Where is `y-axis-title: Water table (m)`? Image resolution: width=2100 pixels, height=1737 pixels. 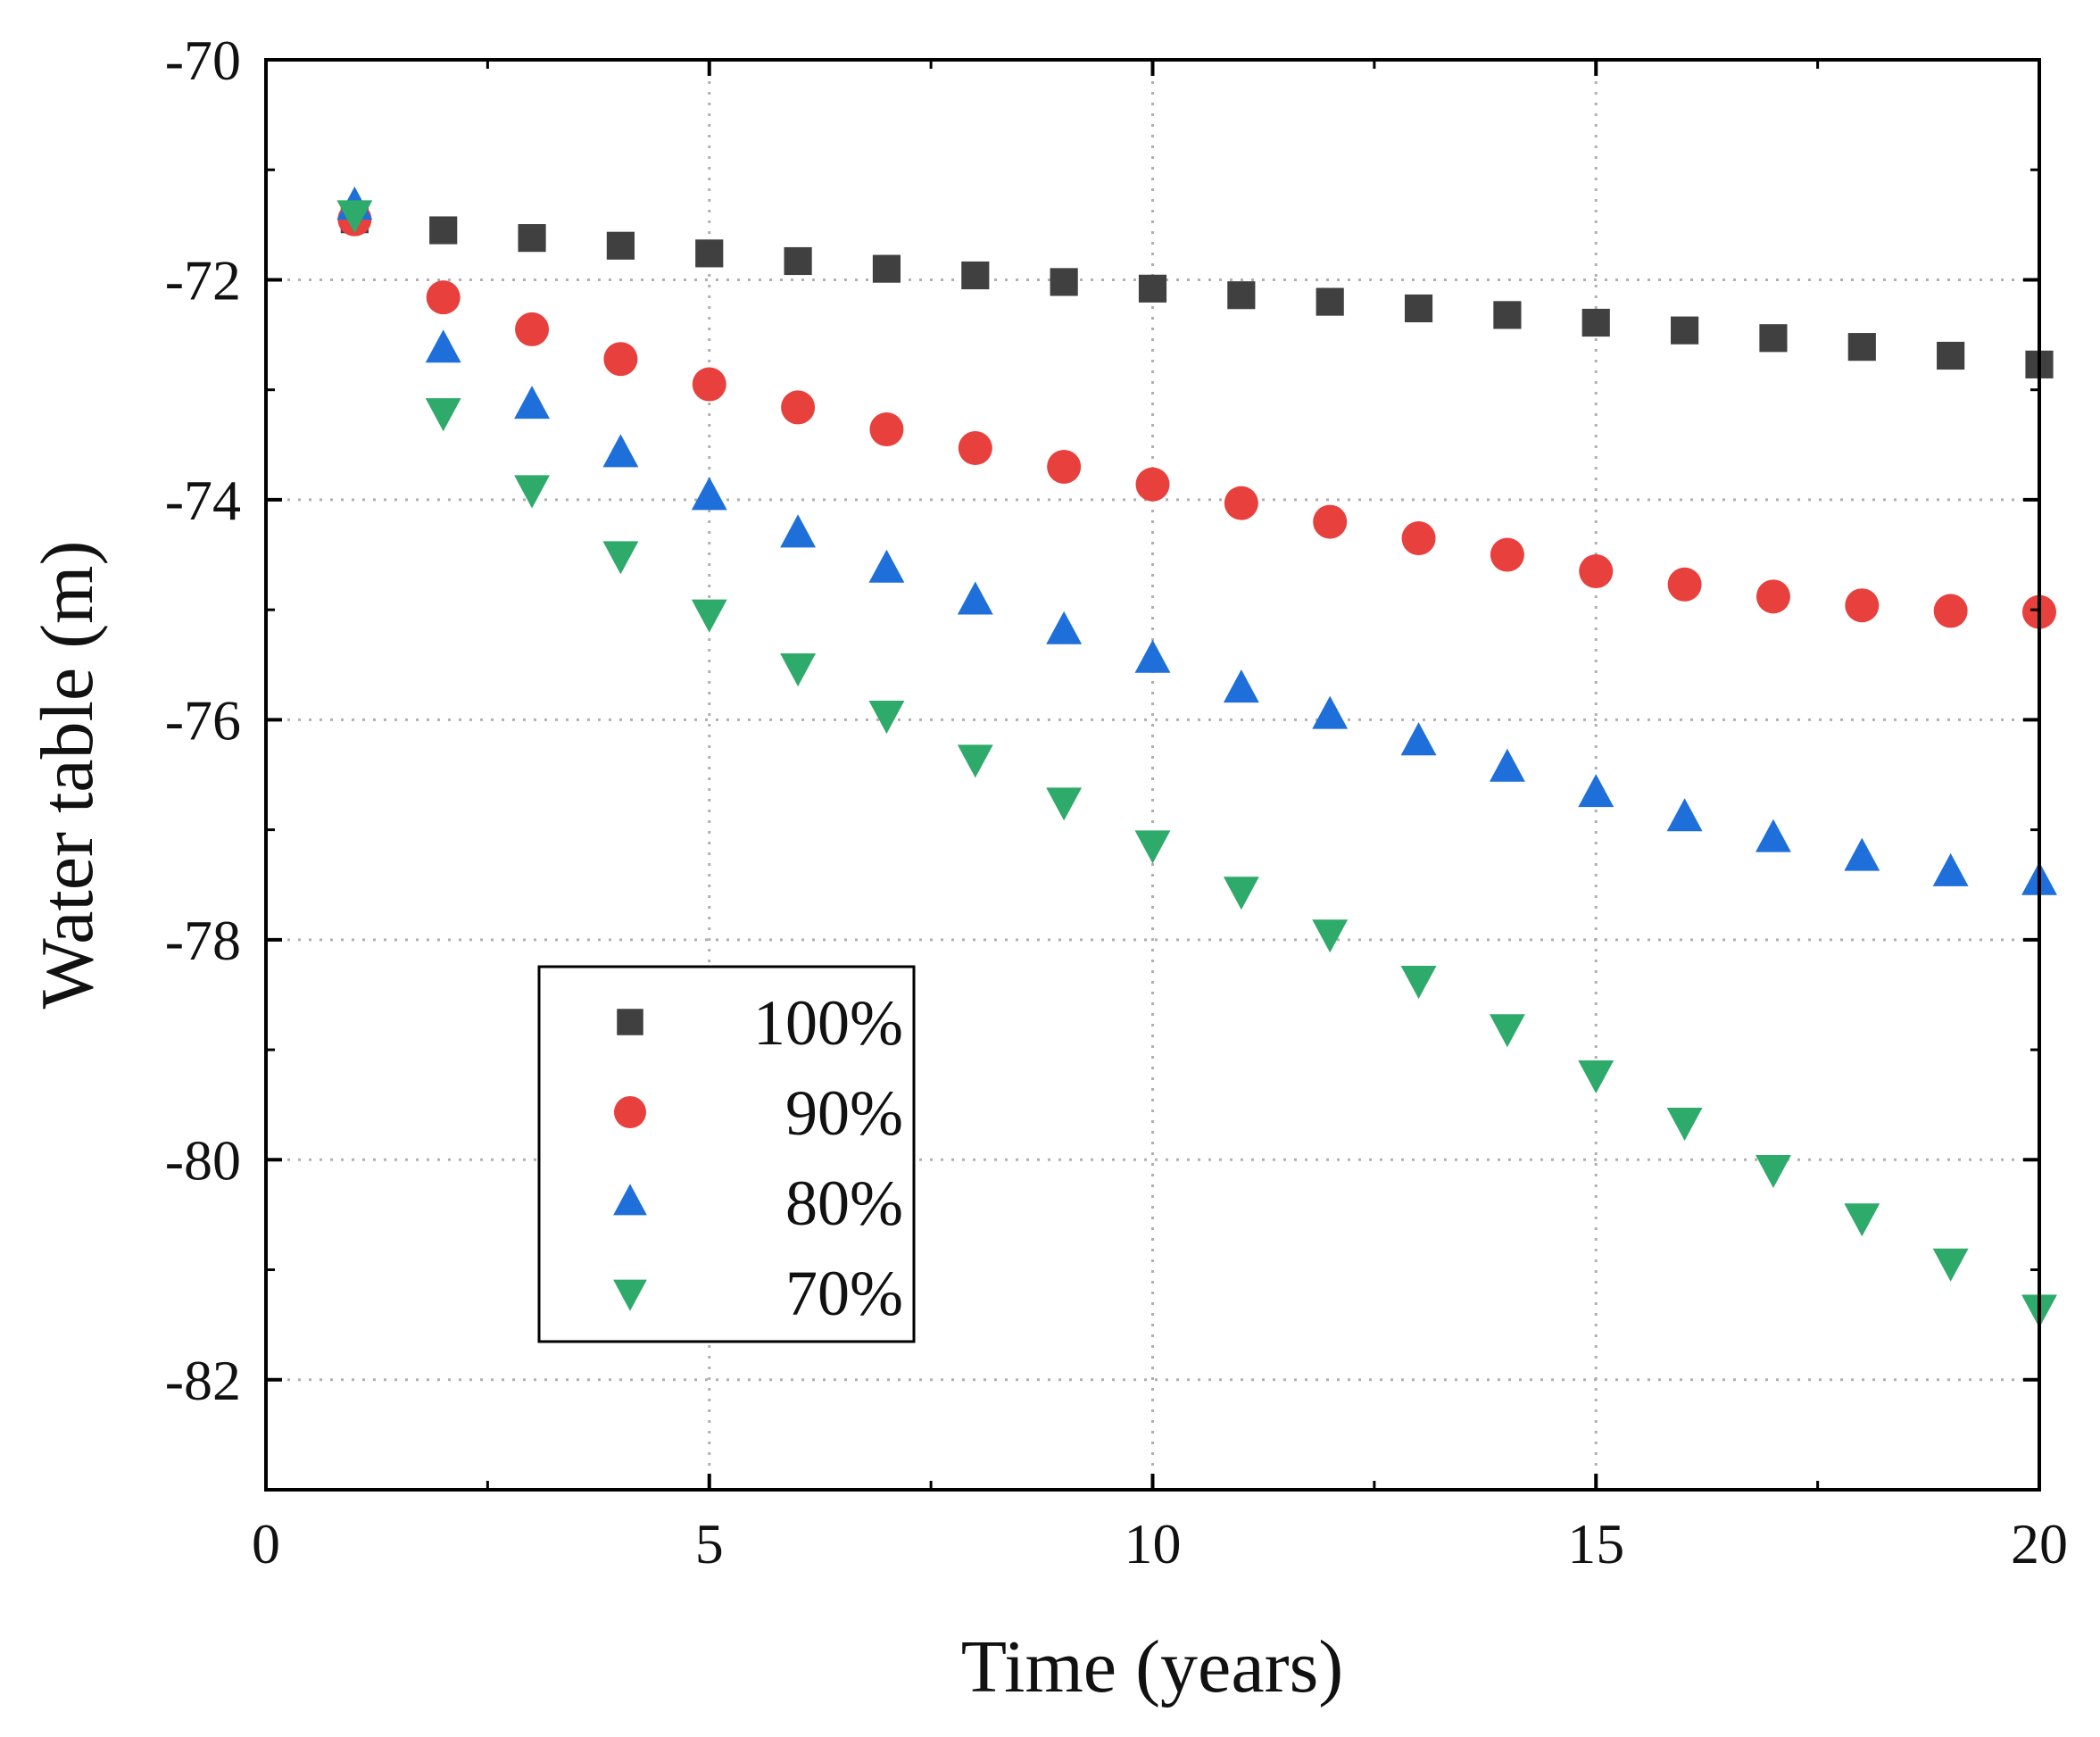 y-axis-title: Water table (m) is located at coordinates (67, 776).